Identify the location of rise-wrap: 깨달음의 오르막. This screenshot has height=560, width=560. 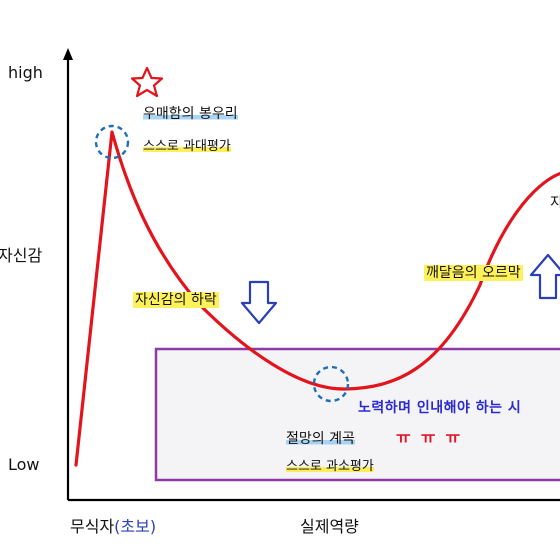
(473, 272).